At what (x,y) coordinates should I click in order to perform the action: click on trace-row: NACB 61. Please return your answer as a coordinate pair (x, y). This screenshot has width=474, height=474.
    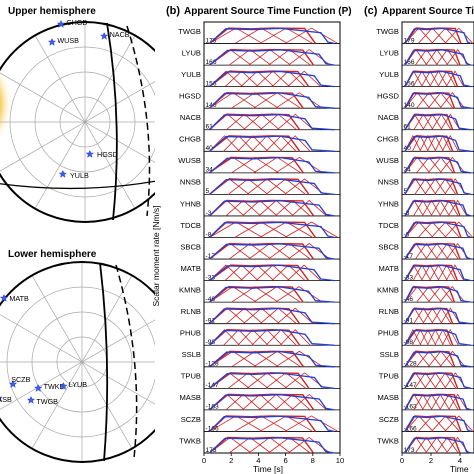
    Looking at the image, I should click on (260, 122).